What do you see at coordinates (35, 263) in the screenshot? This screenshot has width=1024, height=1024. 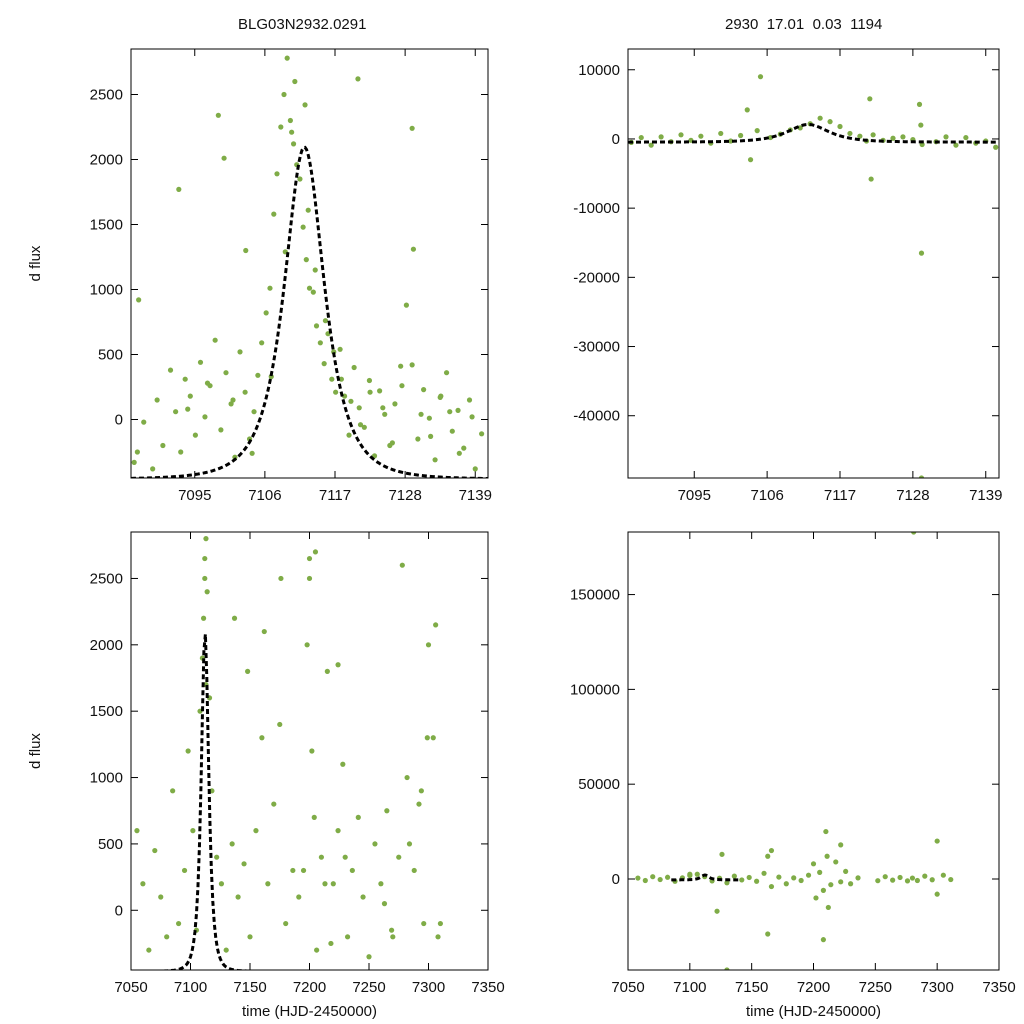 I see `y-axis-label: d flux` at bounding box center [35, 263].